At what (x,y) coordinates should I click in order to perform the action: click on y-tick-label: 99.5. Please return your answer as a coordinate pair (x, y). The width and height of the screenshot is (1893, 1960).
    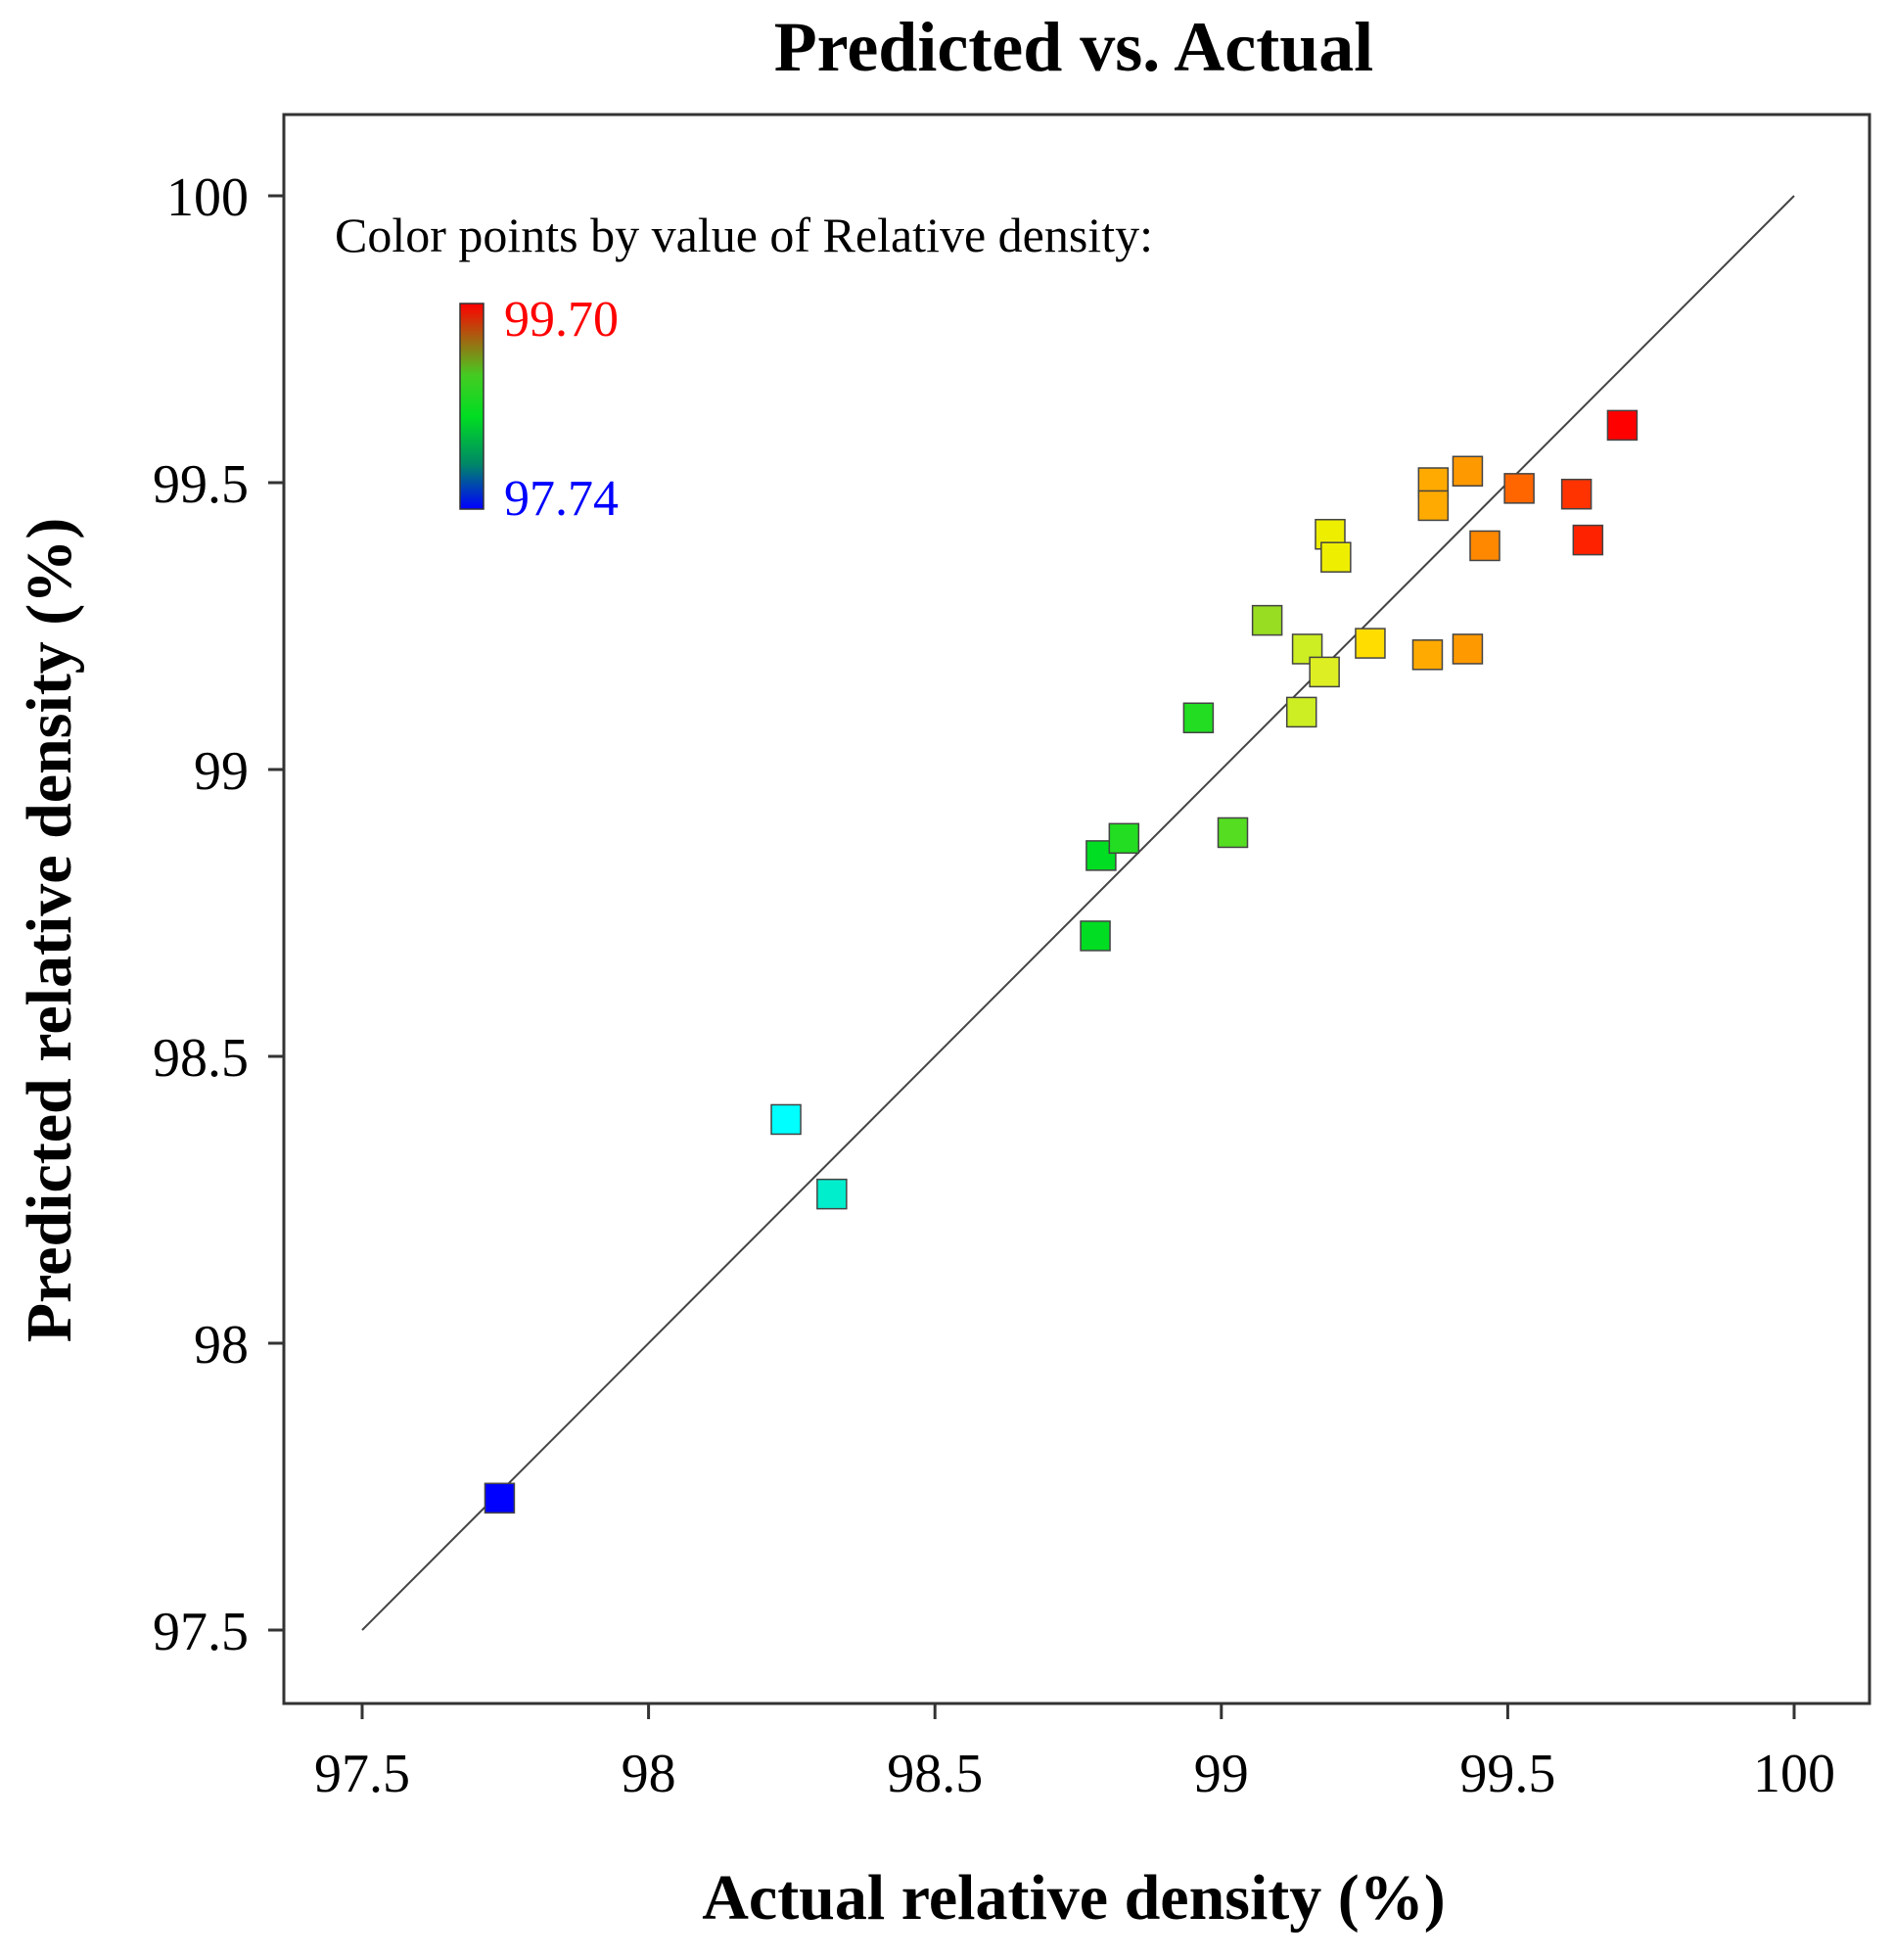
    Looking at the image, I should click on (201, 484).